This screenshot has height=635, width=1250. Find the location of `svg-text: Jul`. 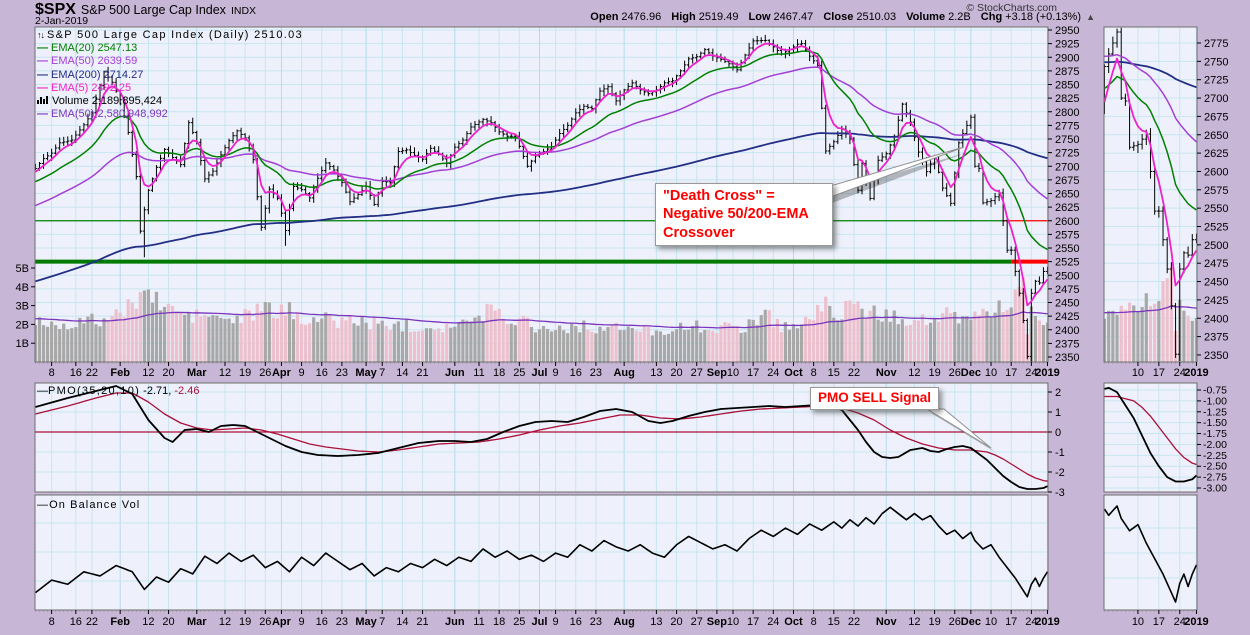

svg-text: Jul is located at coordinates (540, 373).